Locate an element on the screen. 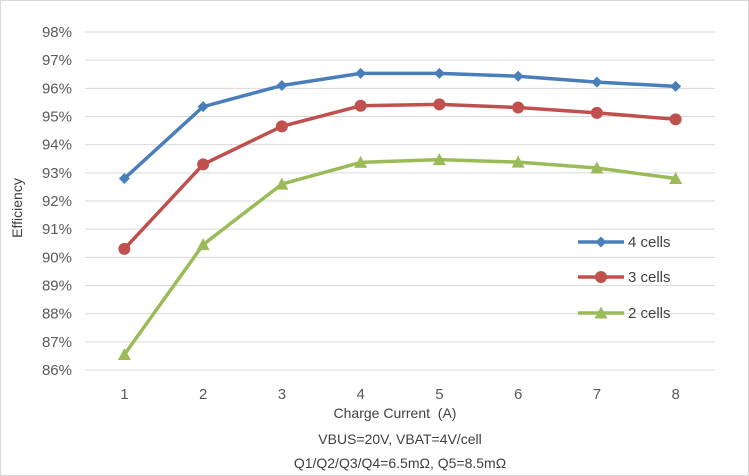  y-tick-label: 91% is located at coordinates (57, 229).